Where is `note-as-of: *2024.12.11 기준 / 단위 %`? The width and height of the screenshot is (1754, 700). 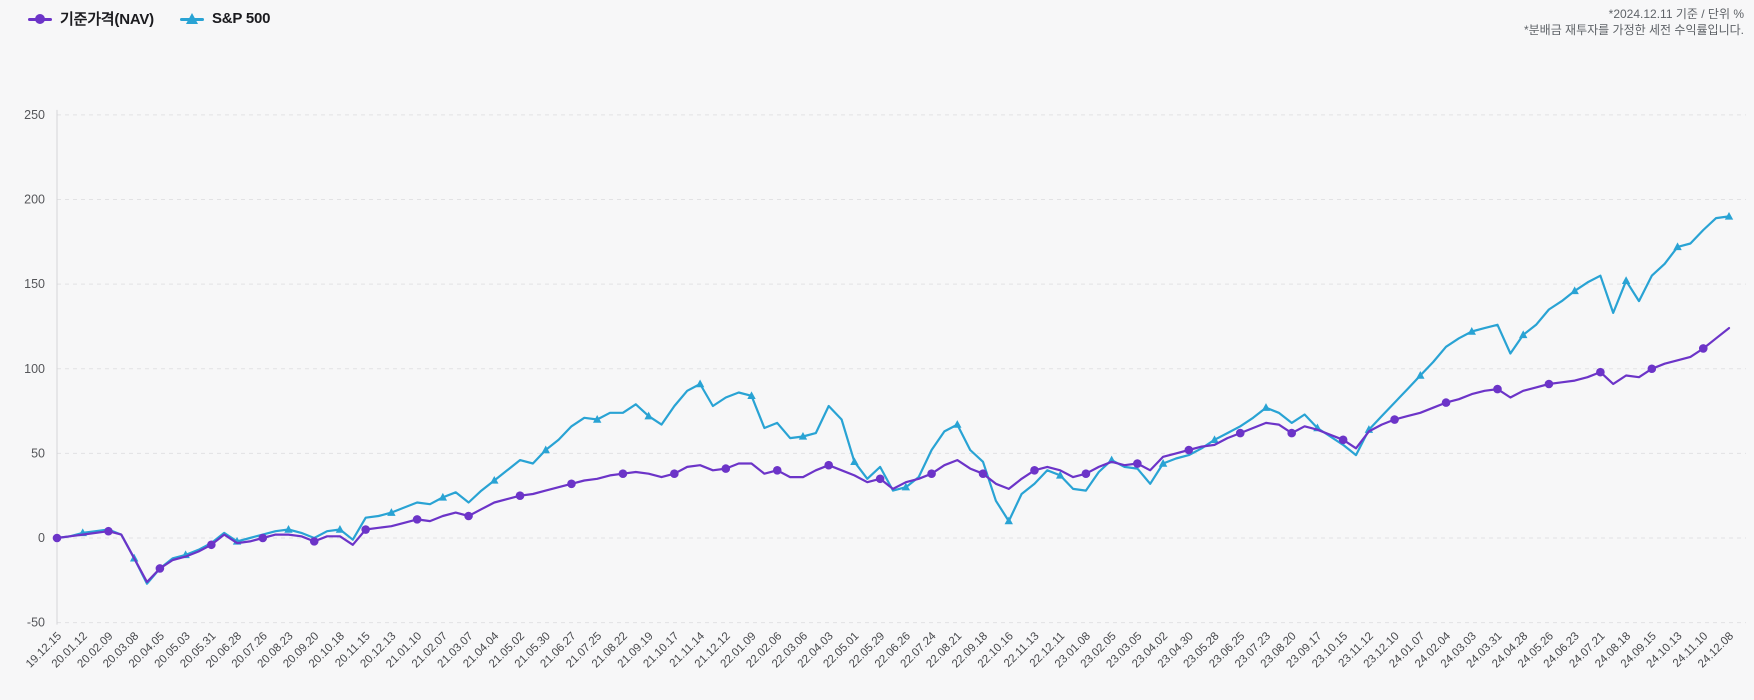 note-as-of: *2024.12.11 기준 / 단위 % is located at coordinates (1676, 14).